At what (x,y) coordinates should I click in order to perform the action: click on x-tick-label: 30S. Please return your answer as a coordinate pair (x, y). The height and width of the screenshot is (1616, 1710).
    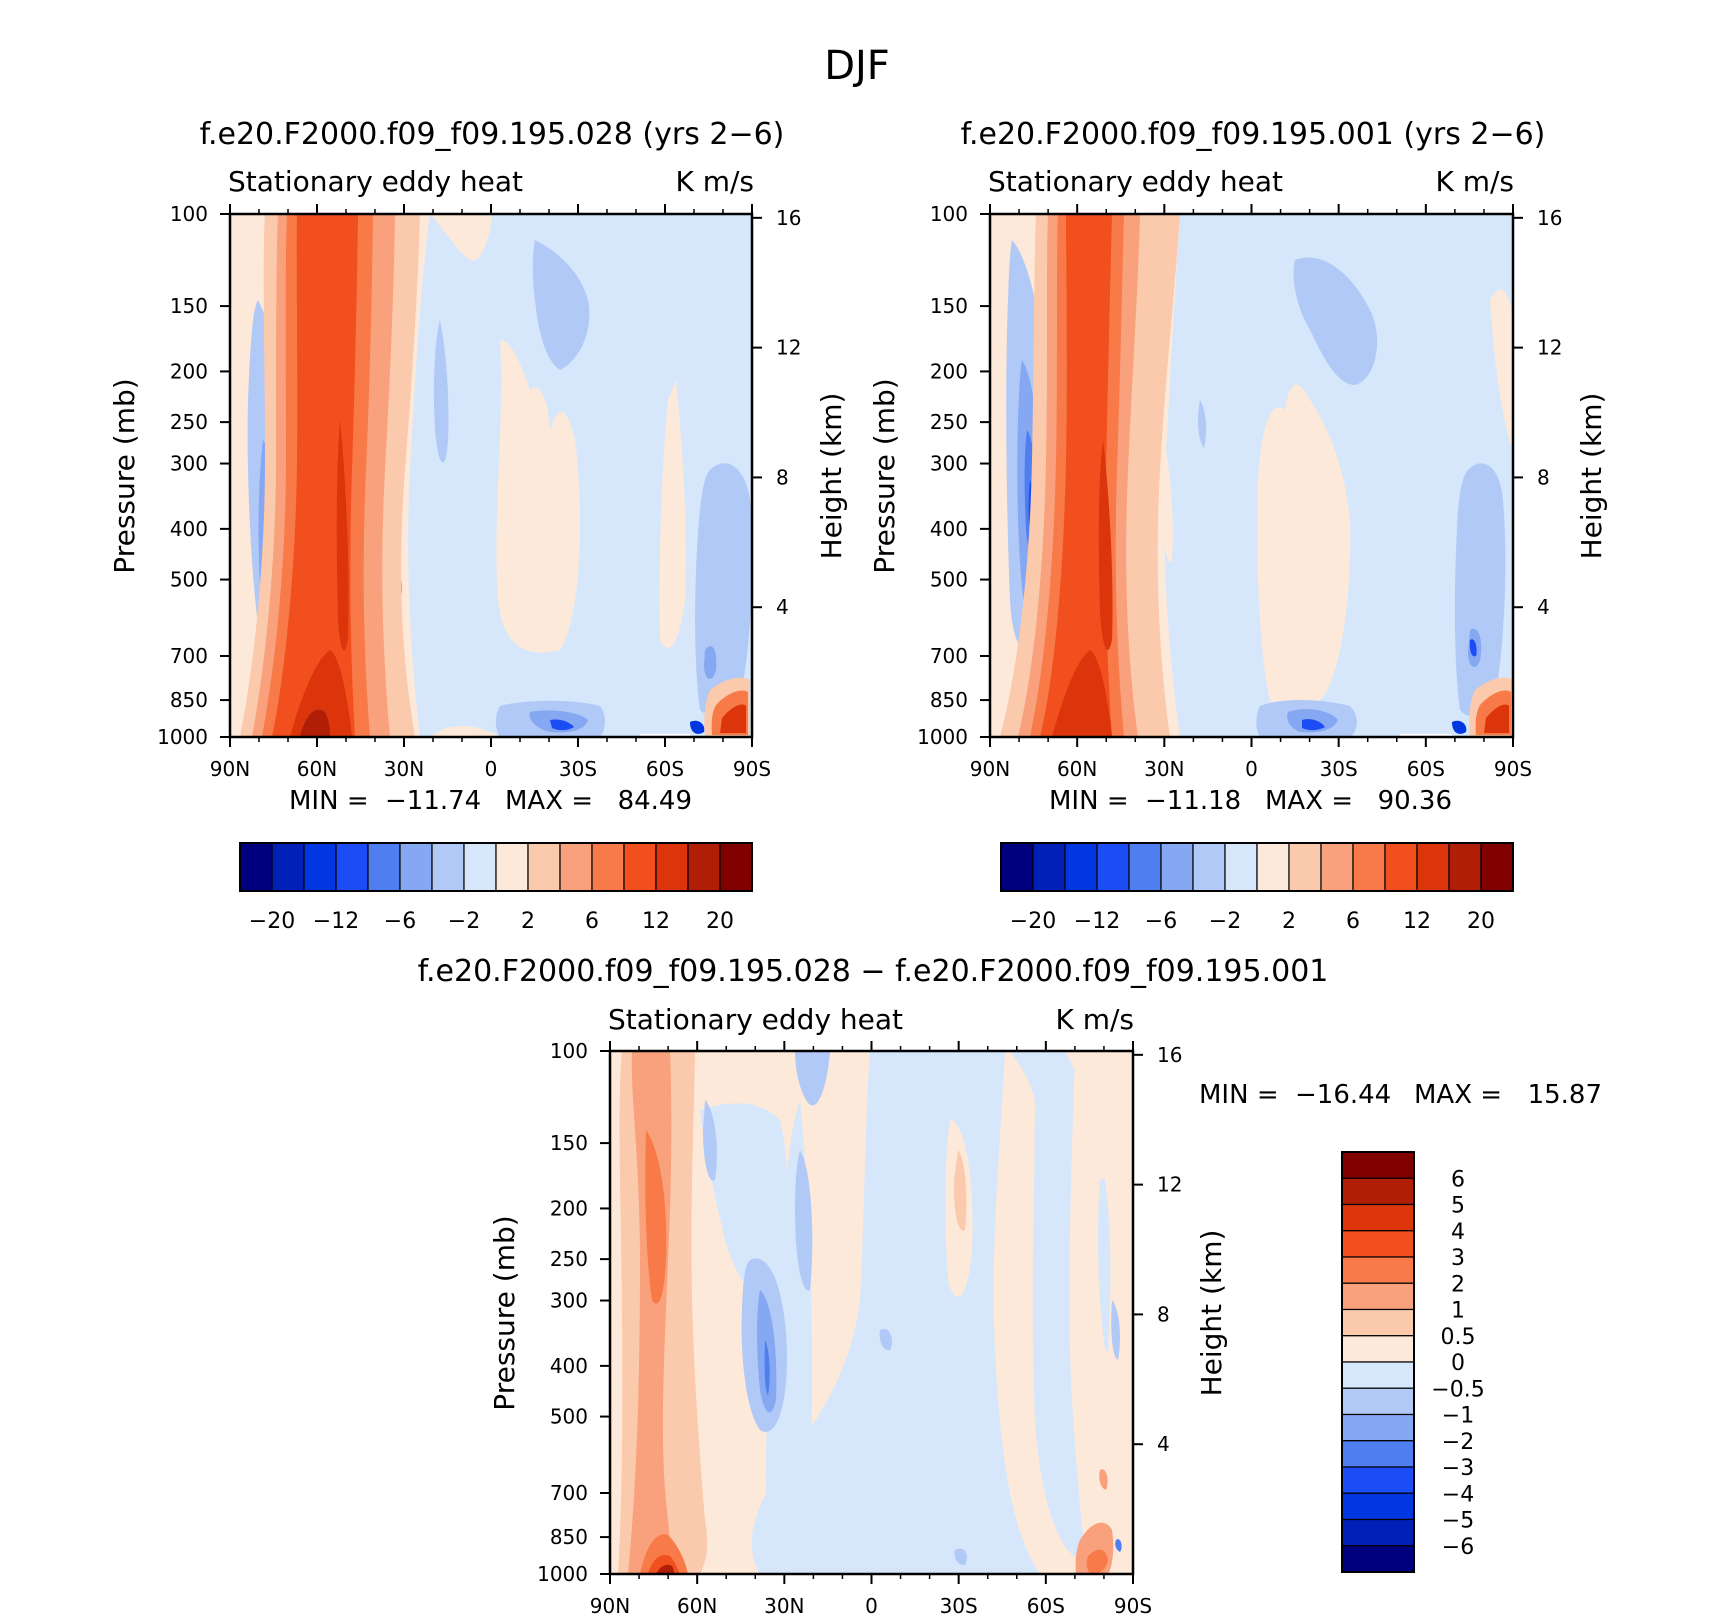
    Looking at the image, I should click on (959, 1605).